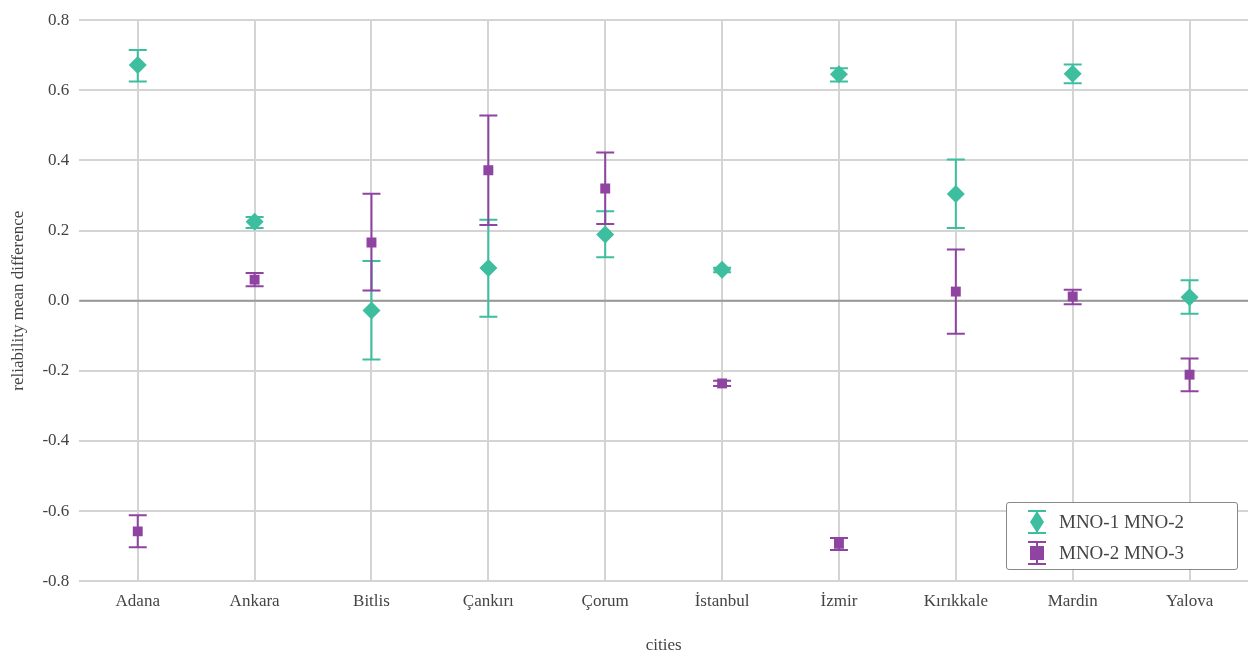 Image resolution: width=1257 pixels, height=664 pixels. Describe the element at coordinates (59, 19) in the screenshot. I see `y-tick-label: 0.8` at that location.